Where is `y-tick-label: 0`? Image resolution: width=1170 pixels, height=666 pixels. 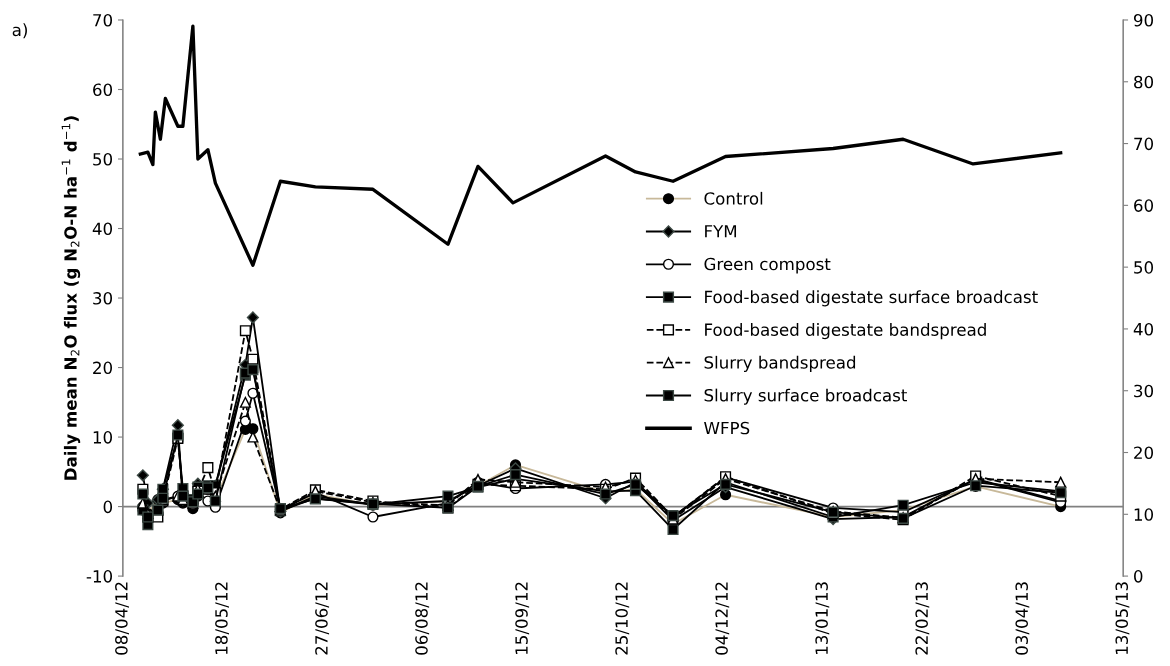 y-tick-label: 0 is located at coordinates (108, 507).